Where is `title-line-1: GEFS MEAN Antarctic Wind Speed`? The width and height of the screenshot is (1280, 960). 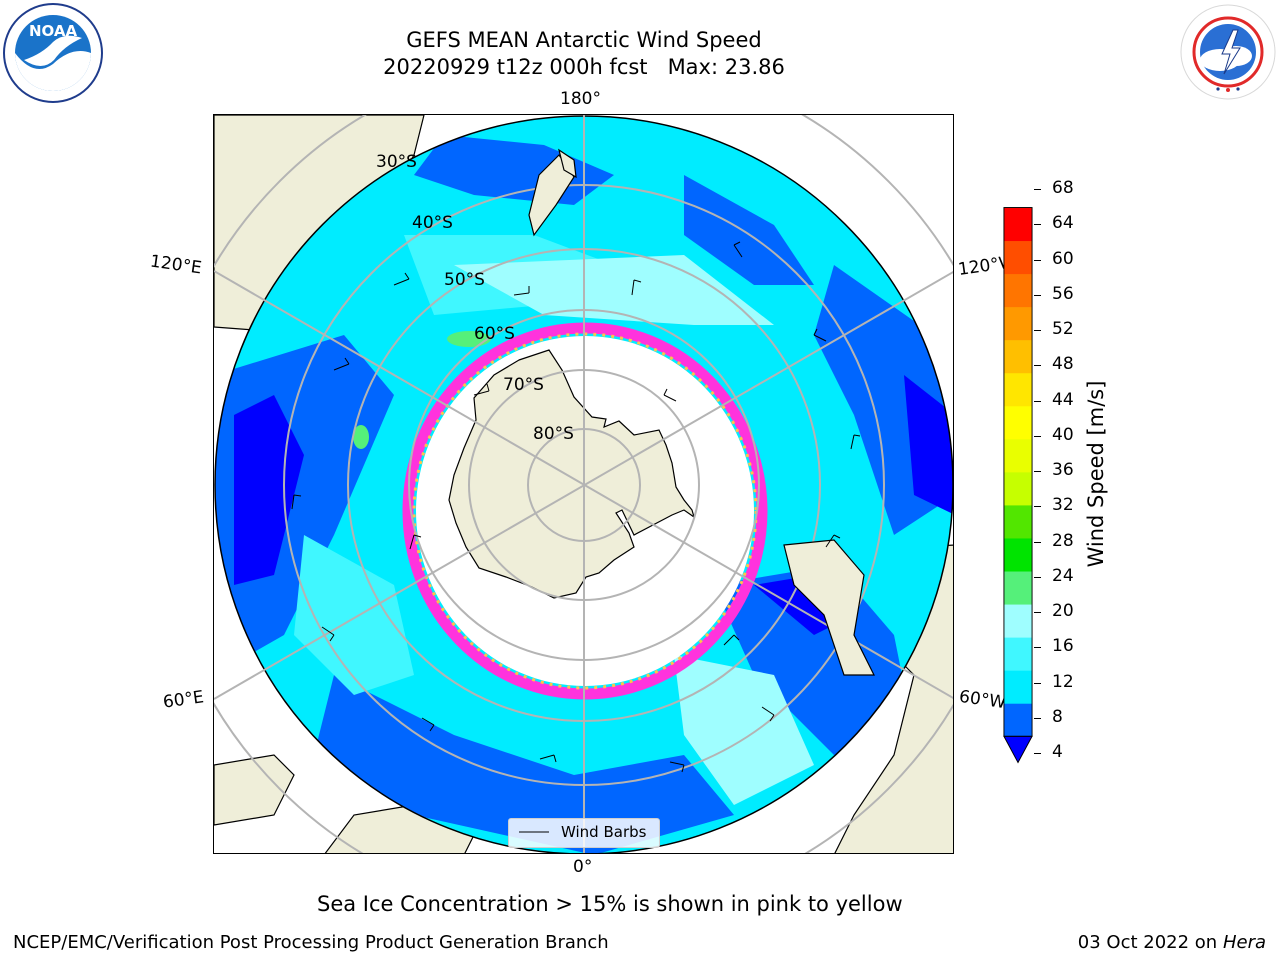
title-line-1: GEFS MEAN Antarctic Wind Speed is located at coordinates (584, 40).